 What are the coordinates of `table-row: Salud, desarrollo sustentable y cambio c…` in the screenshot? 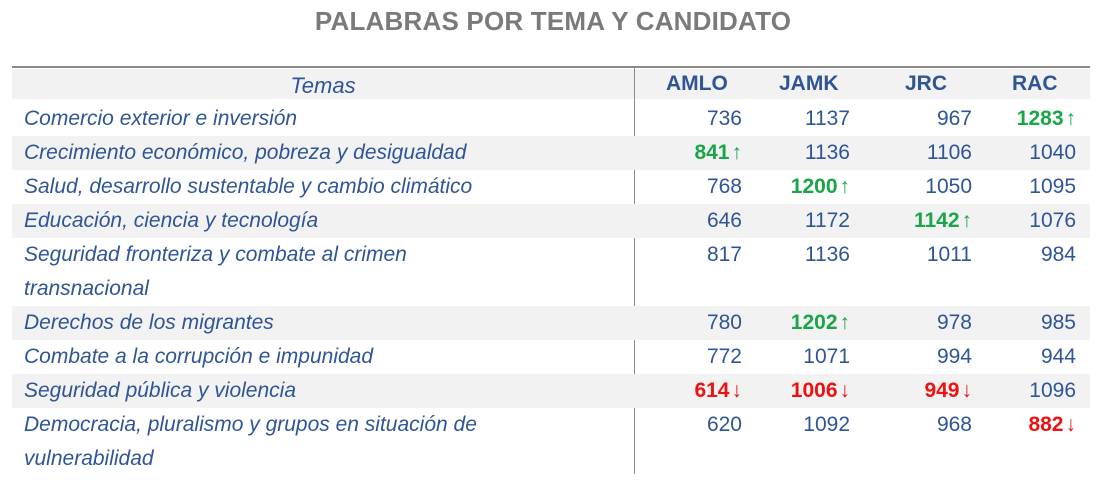 It's located at (551, 187).